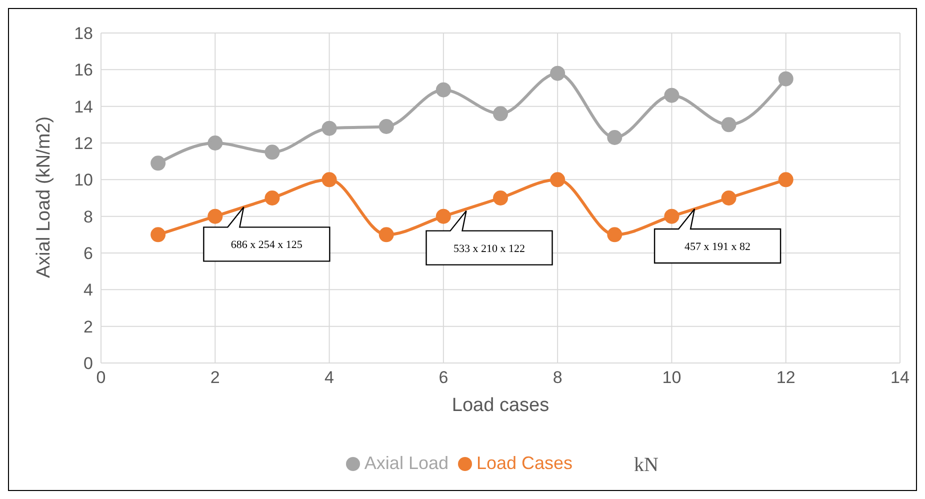  What do you see at coordinates (672, 378) in the screenshot?
I see `x-tick-label: 10` at bounding box center [672, 378].